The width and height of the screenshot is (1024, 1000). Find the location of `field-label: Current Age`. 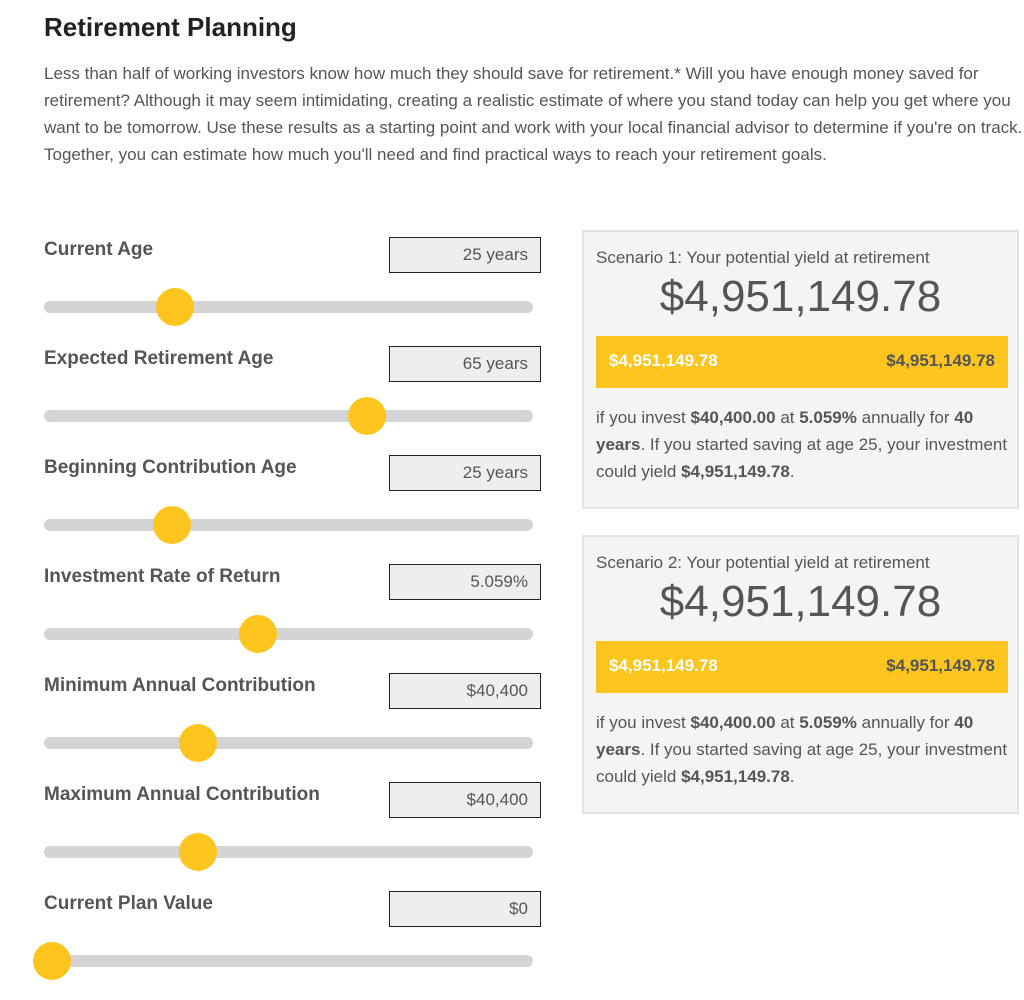

field-label: Current Age is located at coordinates (99, 249).